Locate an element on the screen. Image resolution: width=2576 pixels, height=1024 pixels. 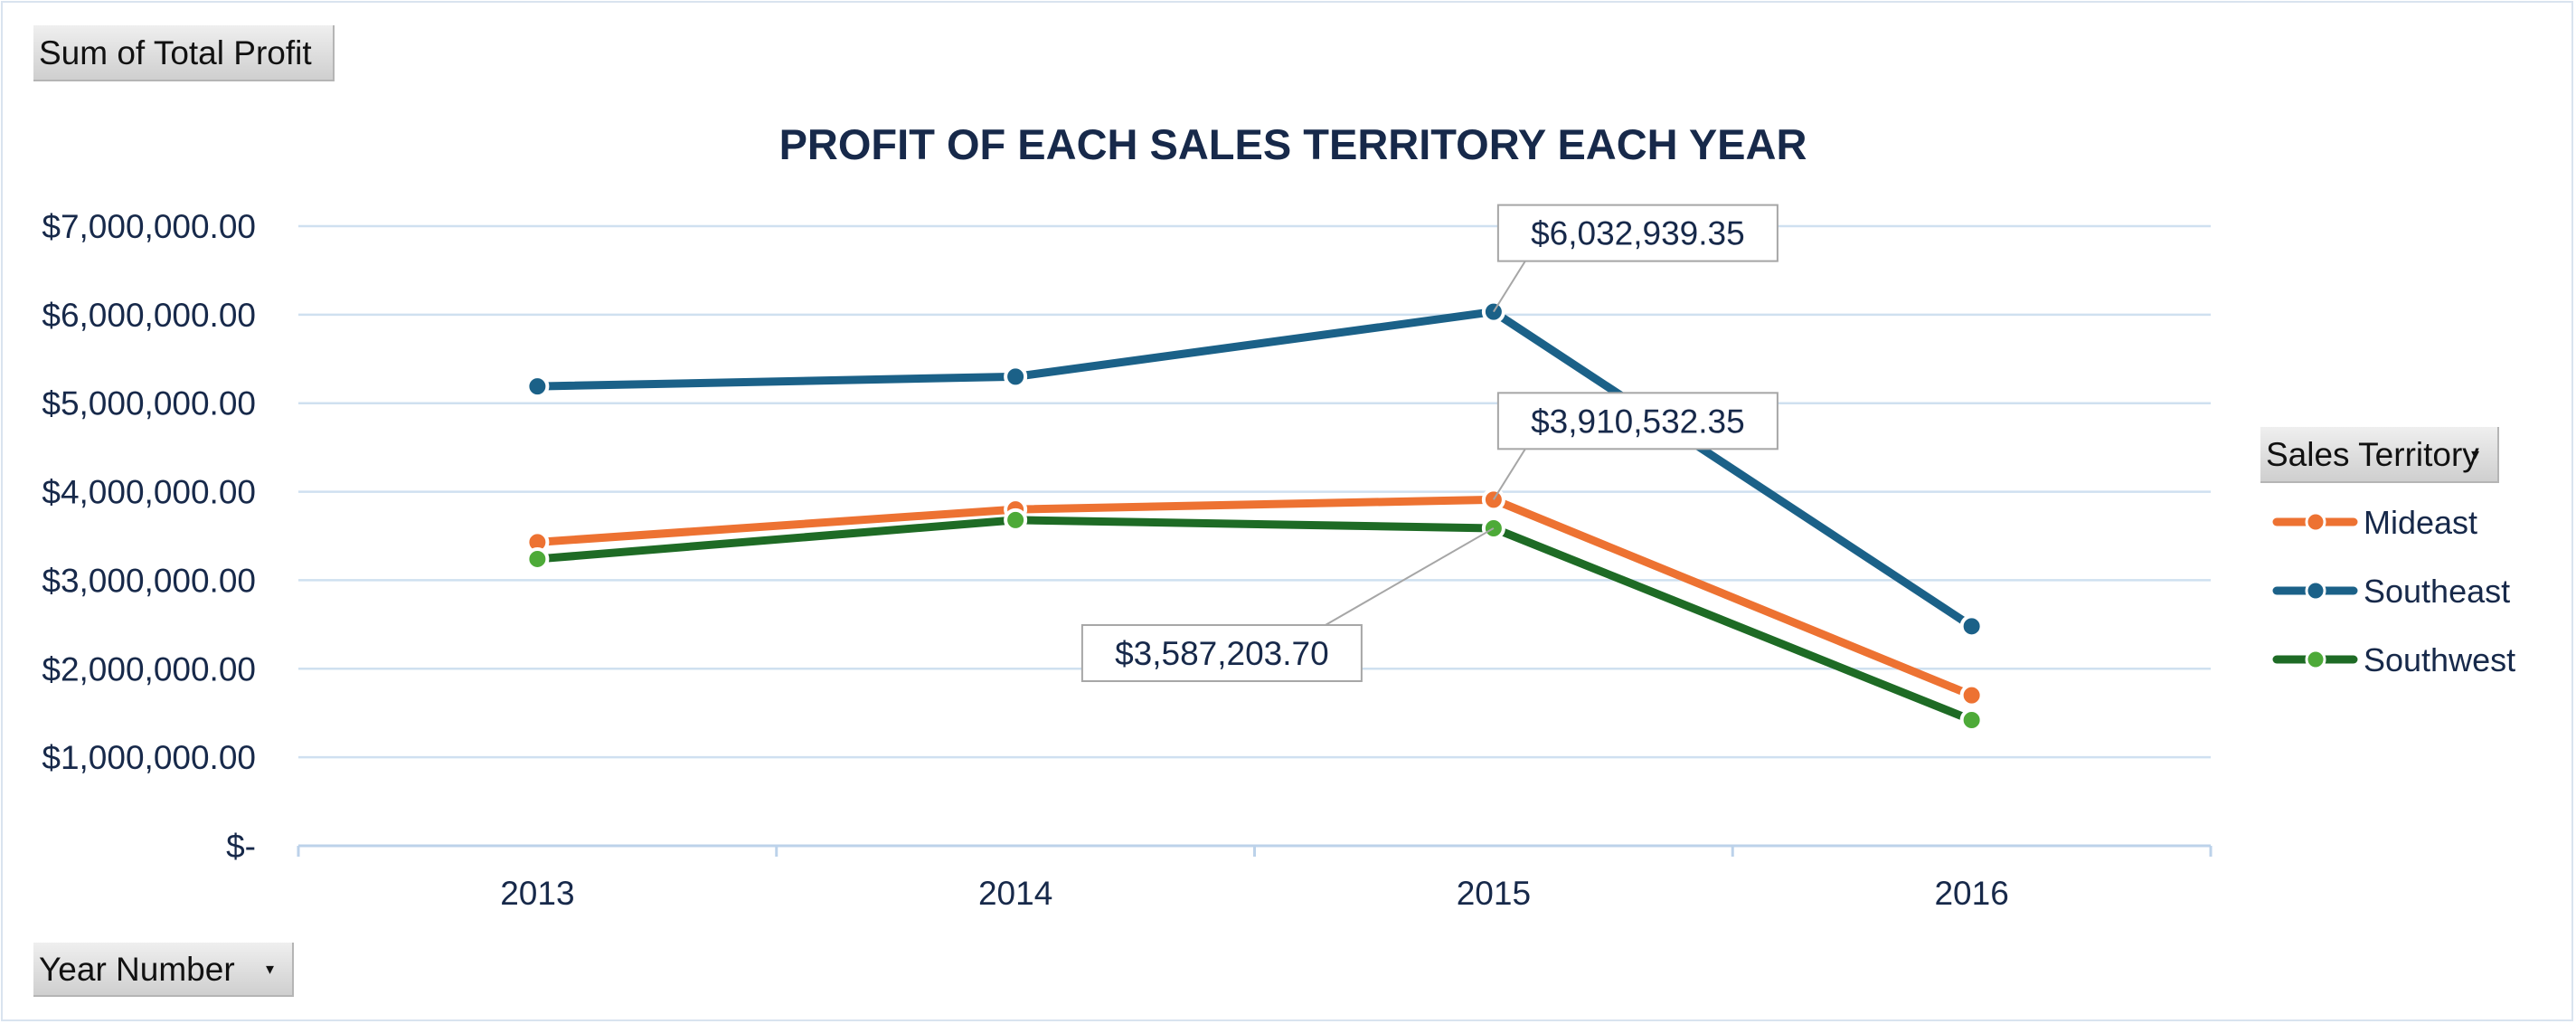
y-tick-label: $3,000,000.00 is located at coordinates (149, 580).